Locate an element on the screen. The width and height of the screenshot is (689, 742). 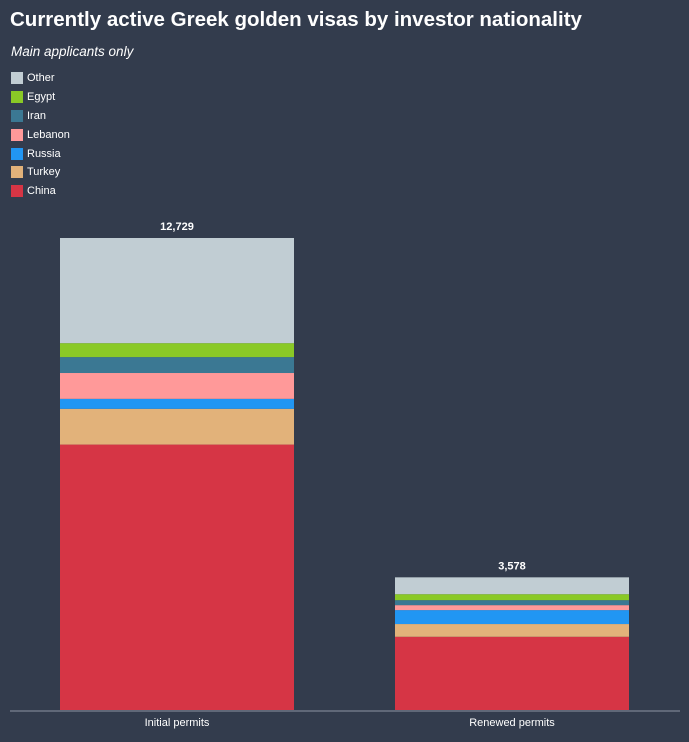
legend-item-lebanon: Lebanon is located at coordinates (40, 134).